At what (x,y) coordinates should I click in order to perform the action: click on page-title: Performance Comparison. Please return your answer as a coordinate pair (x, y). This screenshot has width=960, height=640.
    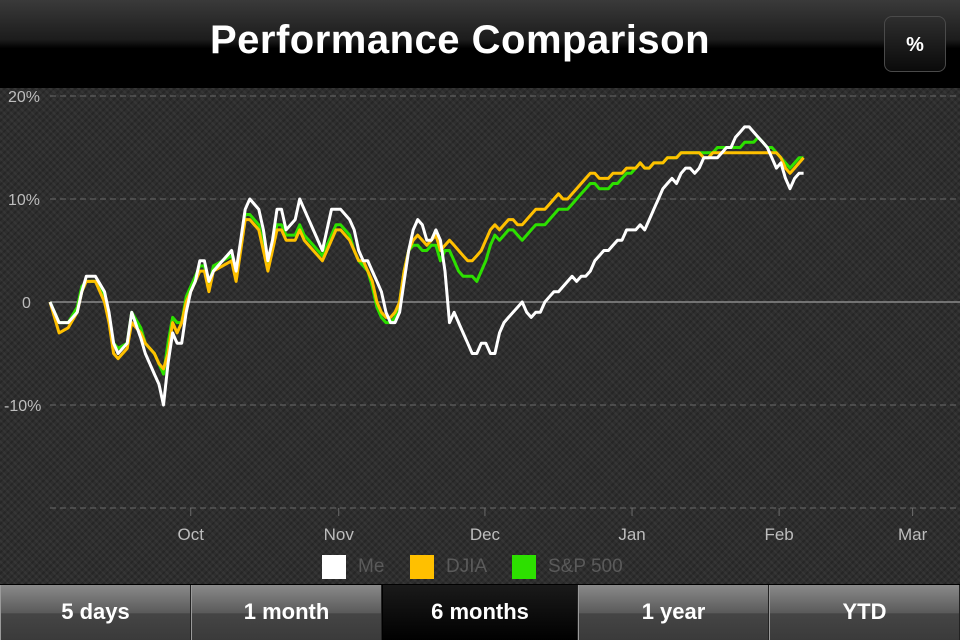
    Looking at the image, I should click on (460, 40).